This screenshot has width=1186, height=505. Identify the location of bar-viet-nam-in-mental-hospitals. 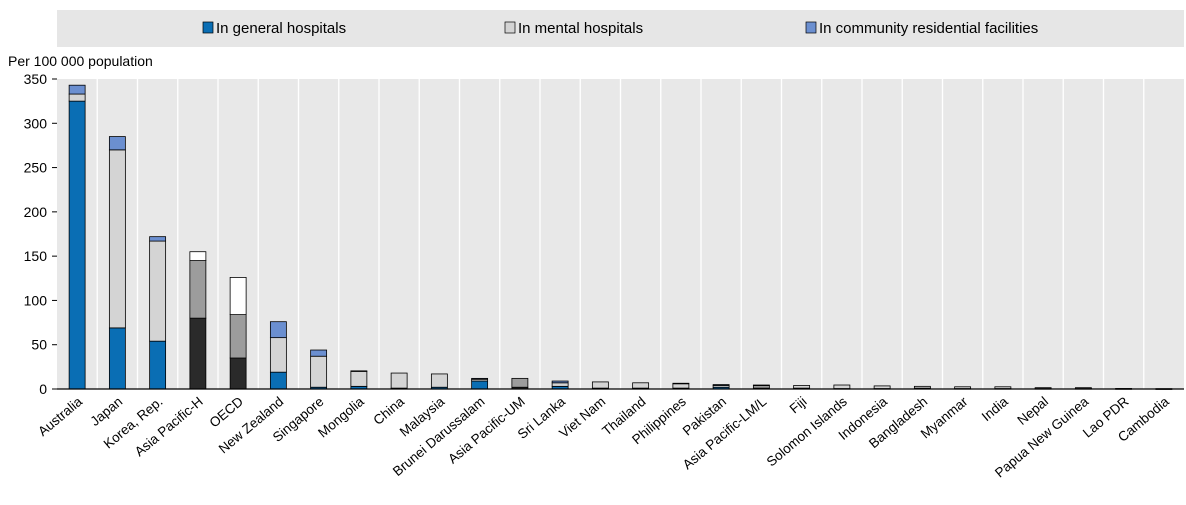
(600, 385).